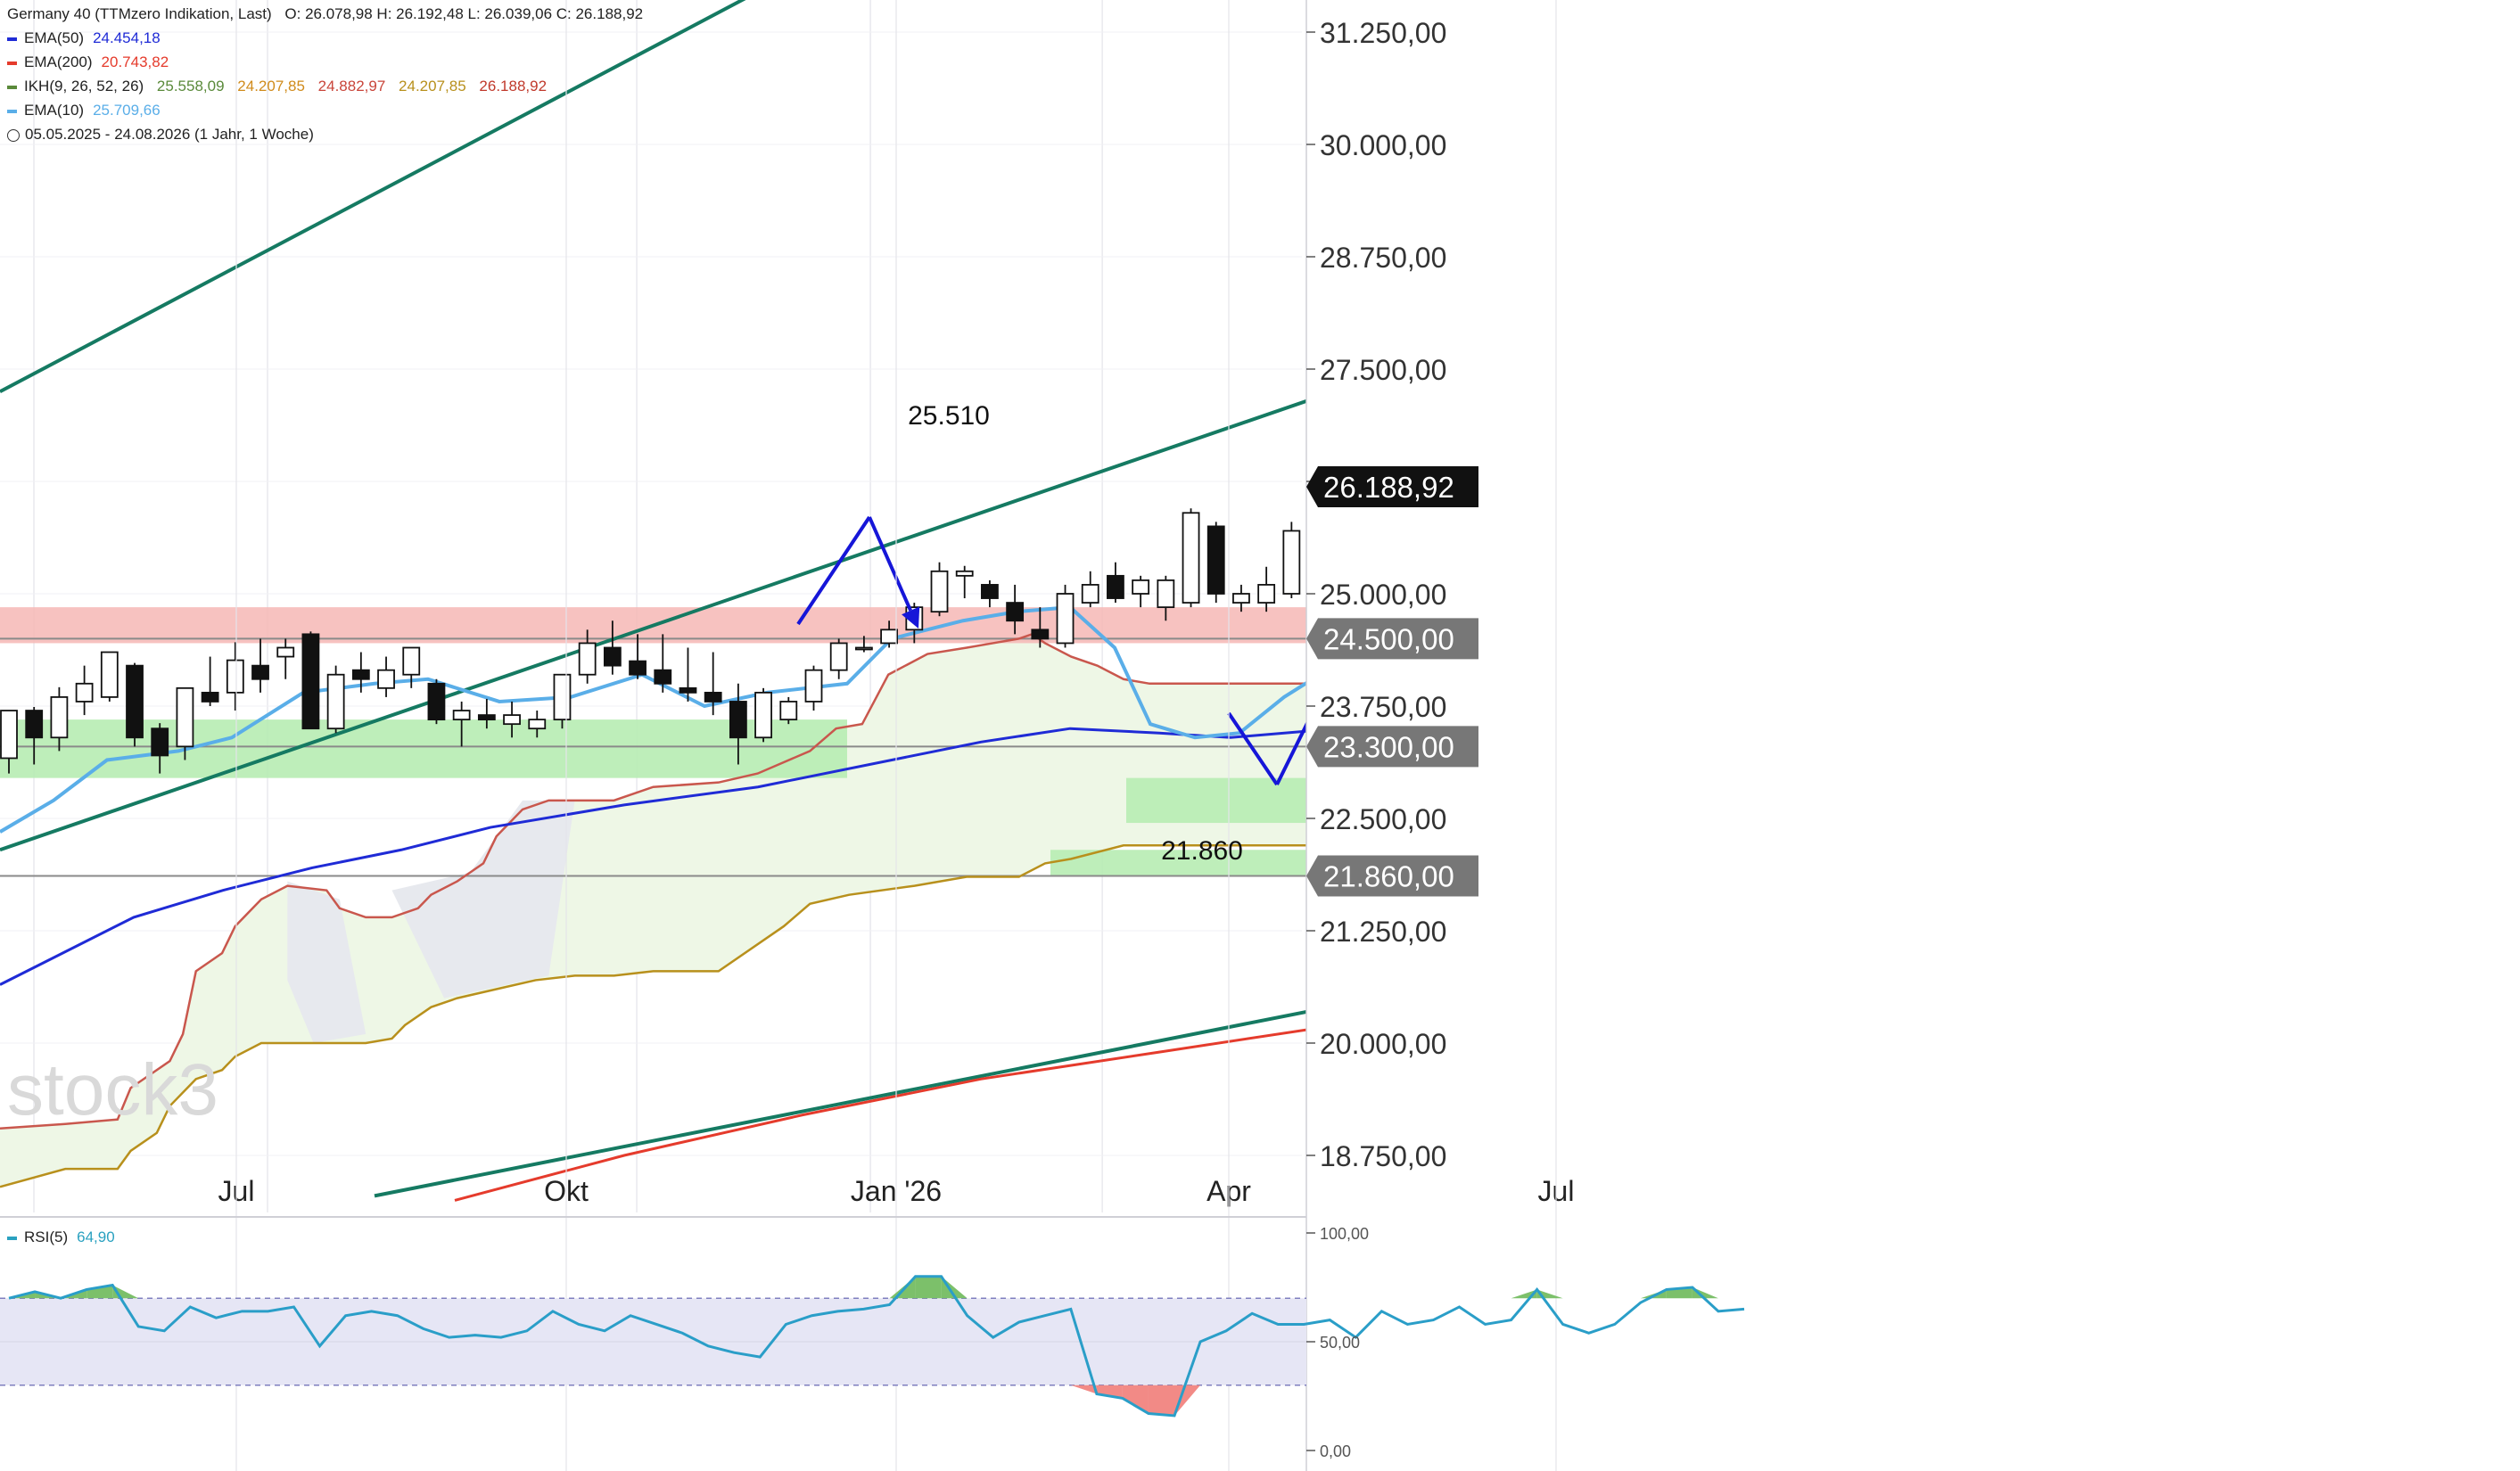 Image resolution: width=2520 pixels, height=1471 pixels. Describe the element at coordinates (1383, 595) in the screenshot. I see `y-axis-label: 25.000,00` at that location.